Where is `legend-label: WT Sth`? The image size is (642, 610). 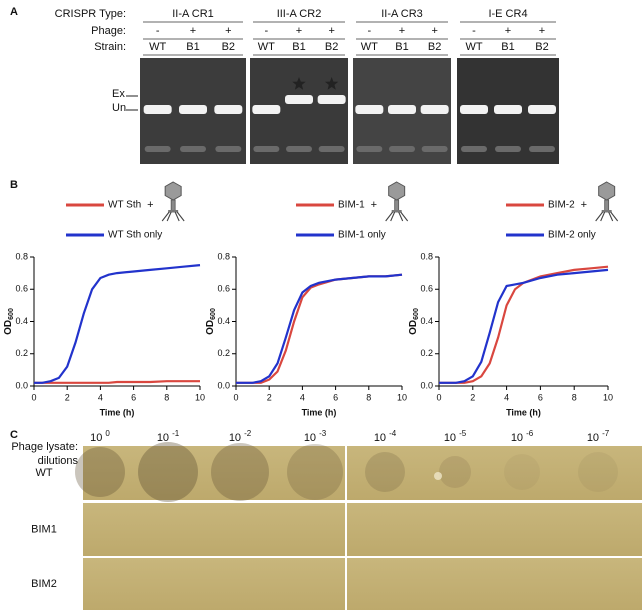 legend-label: WT Sth is located at coordinates (124, 205).